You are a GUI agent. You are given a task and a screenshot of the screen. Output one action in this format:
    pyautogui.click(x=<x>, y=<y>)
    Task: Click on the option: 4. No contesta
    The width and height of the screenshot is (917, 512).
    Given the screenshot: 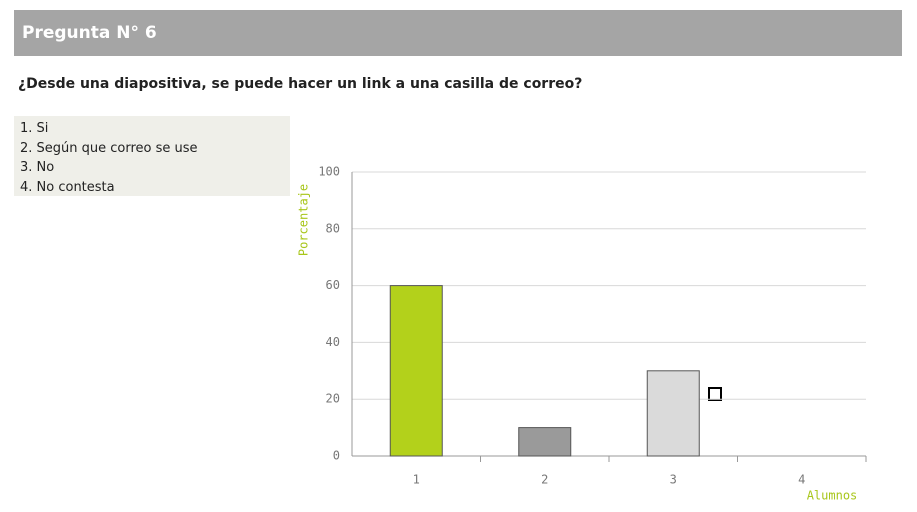 What is the action you would take?
    pyautogui.click(x=67, y=187)
    